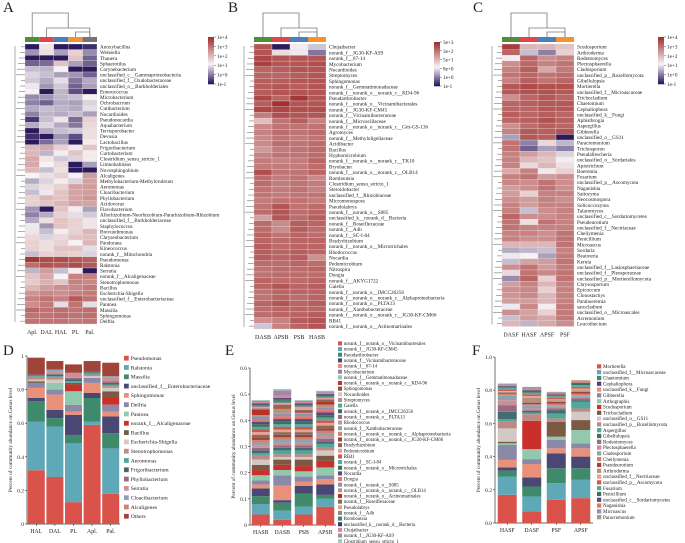 This screenshot has height=543, width=685. Describe the element at coordinates (581, 531) in the screenshot. I see `x-tick-label: APSF` at that location.